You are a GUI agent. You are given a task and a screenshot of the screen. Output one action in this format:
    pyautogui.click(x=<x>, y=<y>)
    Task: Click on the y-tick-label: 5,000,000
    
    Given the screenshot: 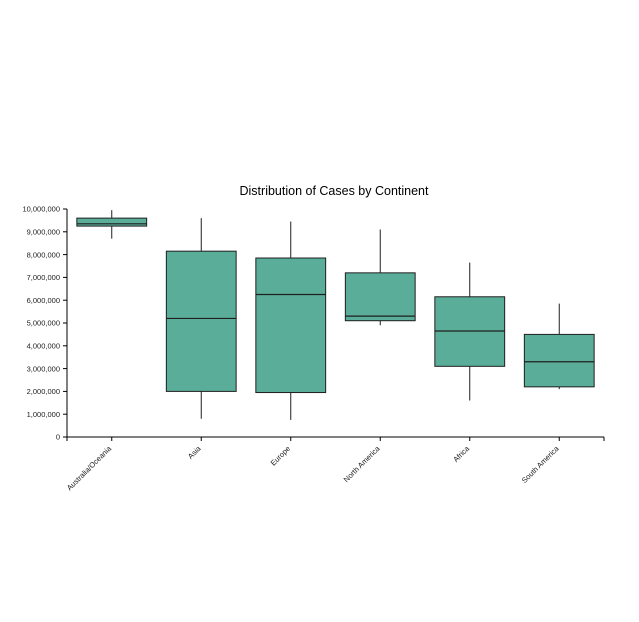 What is the action you would take?
    pyautogui.click(x=43, y=323)
    